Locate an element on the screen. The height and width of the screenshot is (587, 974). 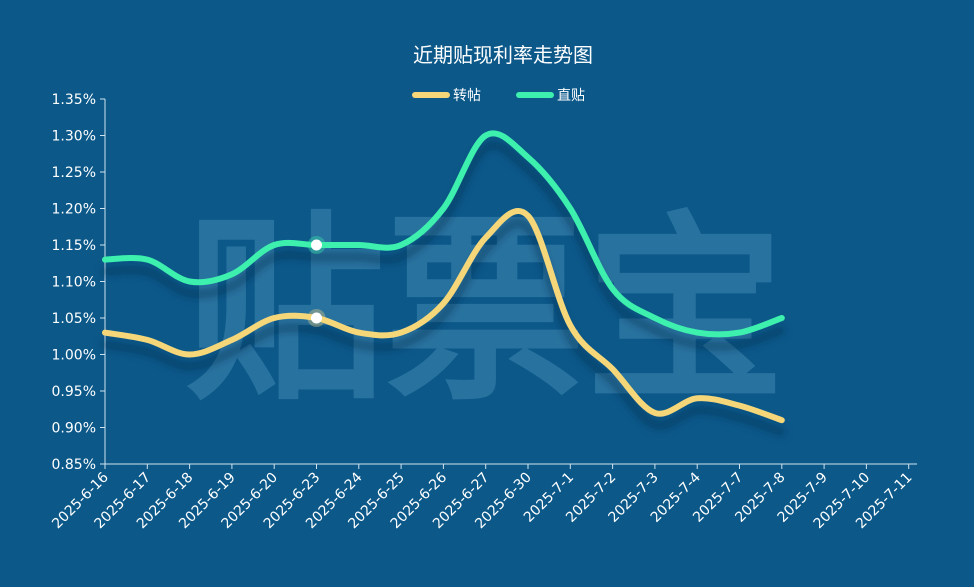
legend: 转帖 直贴 is located at coordinates (498, 95).